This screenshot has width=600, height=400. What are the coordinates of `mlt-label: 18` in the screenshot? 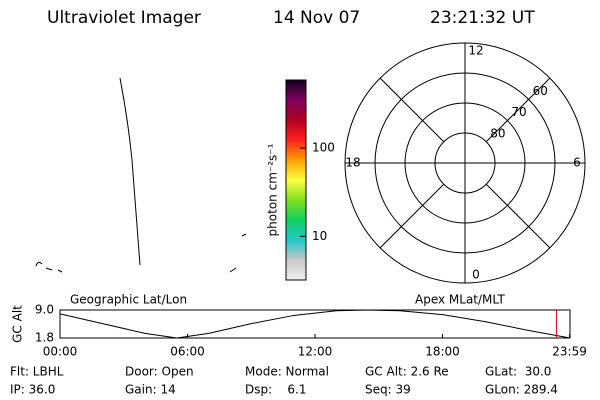 It's located at (352, 163).